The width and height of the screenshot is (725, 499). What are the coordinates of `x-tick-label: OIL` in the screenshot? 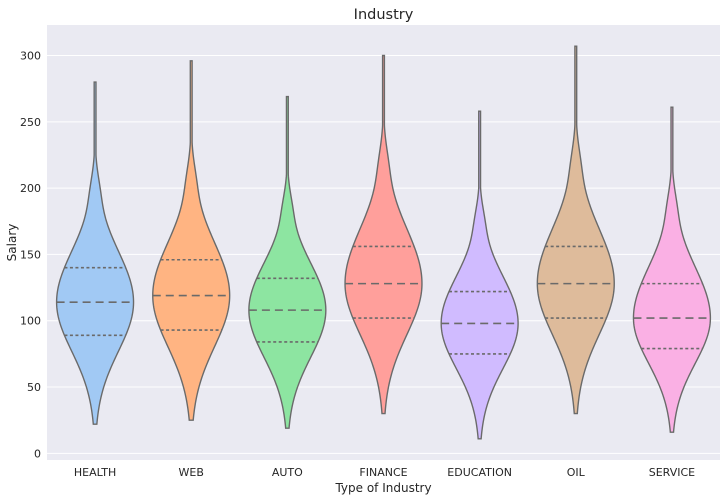 It's located at (576, 472).